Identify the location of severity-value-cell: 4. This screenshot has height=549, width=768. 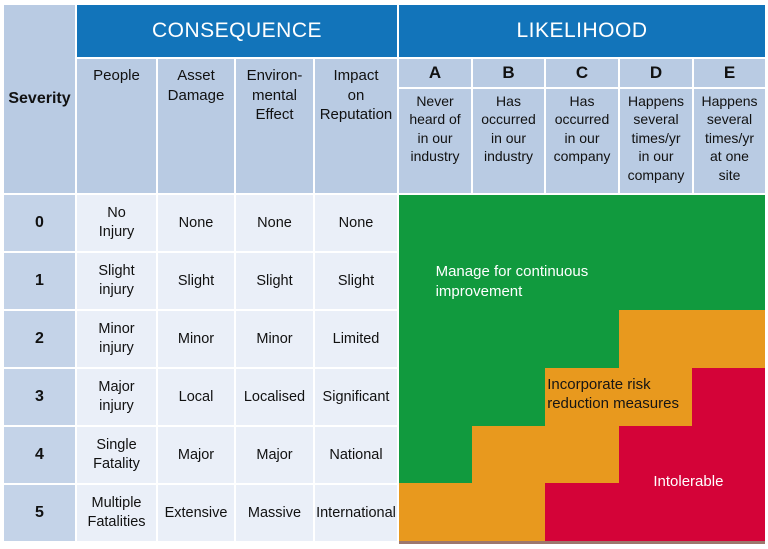
(39, 455).